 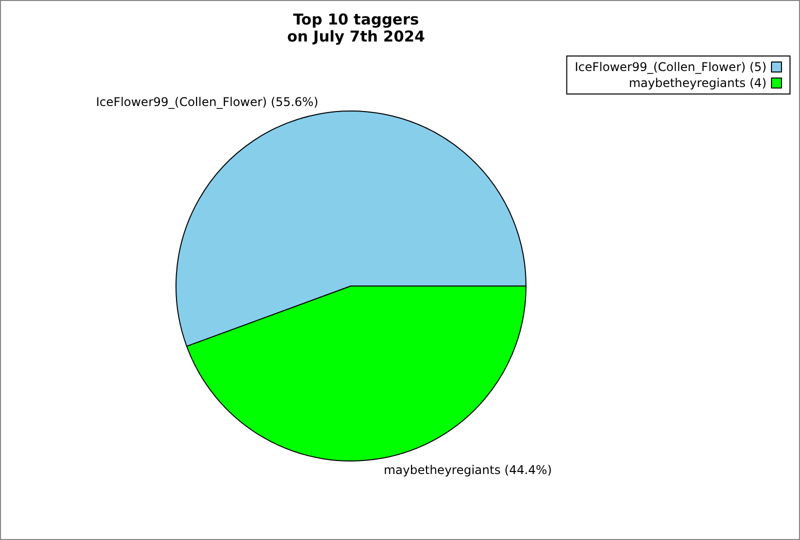 What do you see at coordinates (468, 470) in the screenshot?
I see `category-label: maybetheyregiants (44.4%)` at bounding box center [468, 470].